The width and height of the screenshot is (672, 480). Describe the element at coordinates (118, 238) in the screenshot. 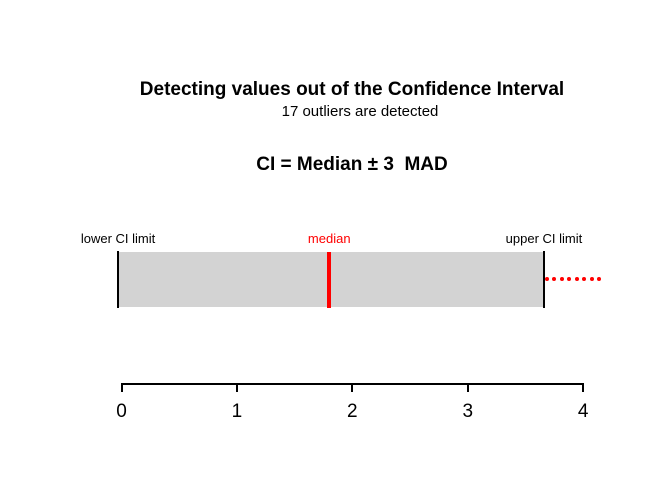

I see `lower-ci-label: lower CI limit` at that location.